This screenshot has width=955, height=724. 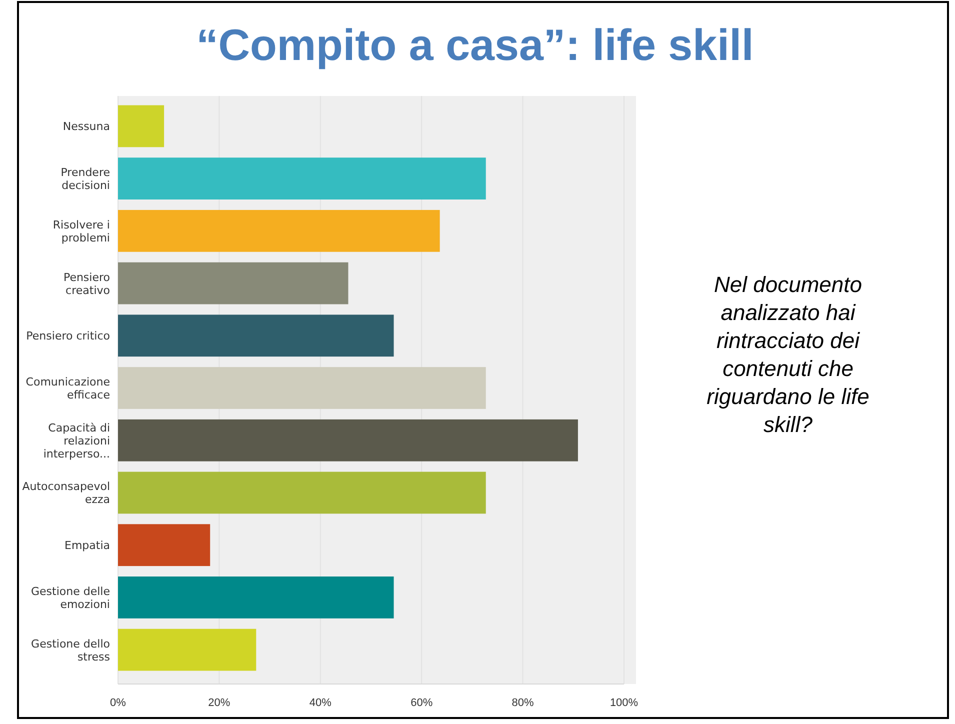 What do you see at coordinates (86, 127) in the screenshot?
I see `y-tick-label: Nessuna` at bounding box center [86, 127].